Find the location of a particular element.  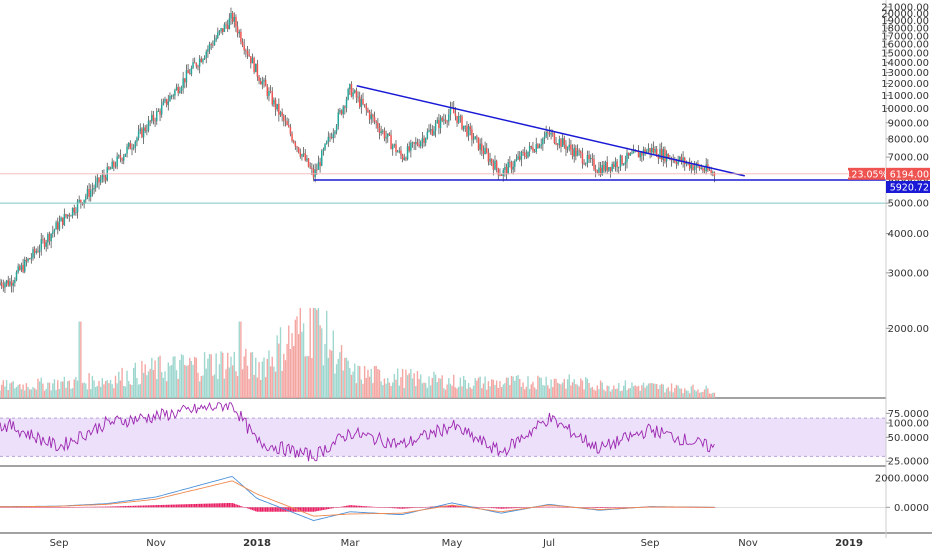

price-tick-label: 12000.00 is located at coordinates (905, 84).